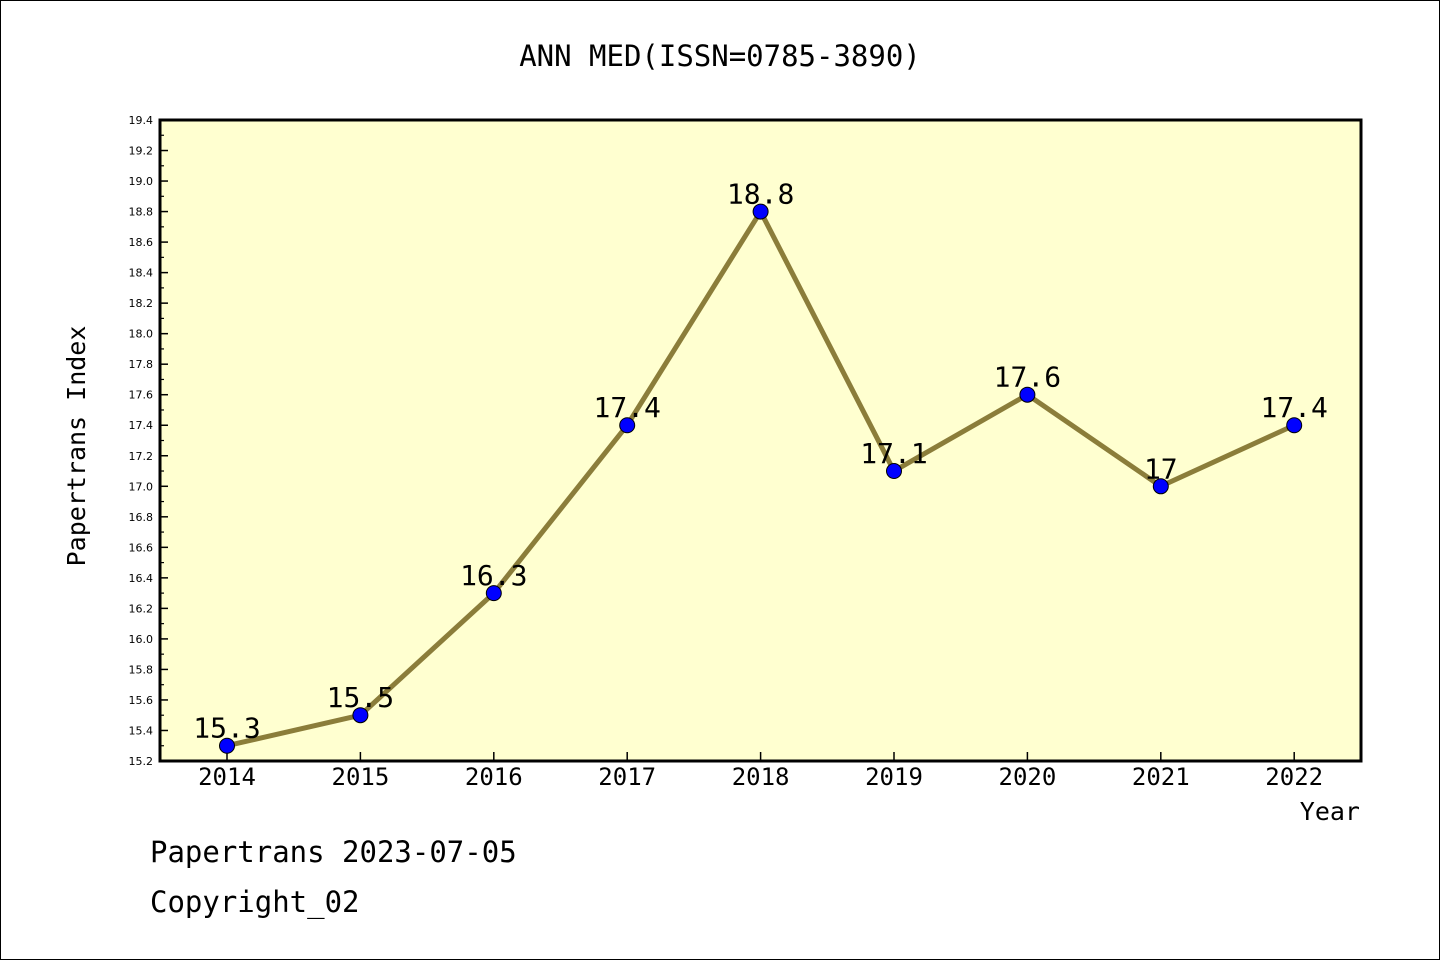 This screenshot has height=960, width=1440. What do you see at coordinates (333, 852) in the screenshot?
I see `footer-date: Papertrans 2023-07-05` at bounding box center [333, 852].